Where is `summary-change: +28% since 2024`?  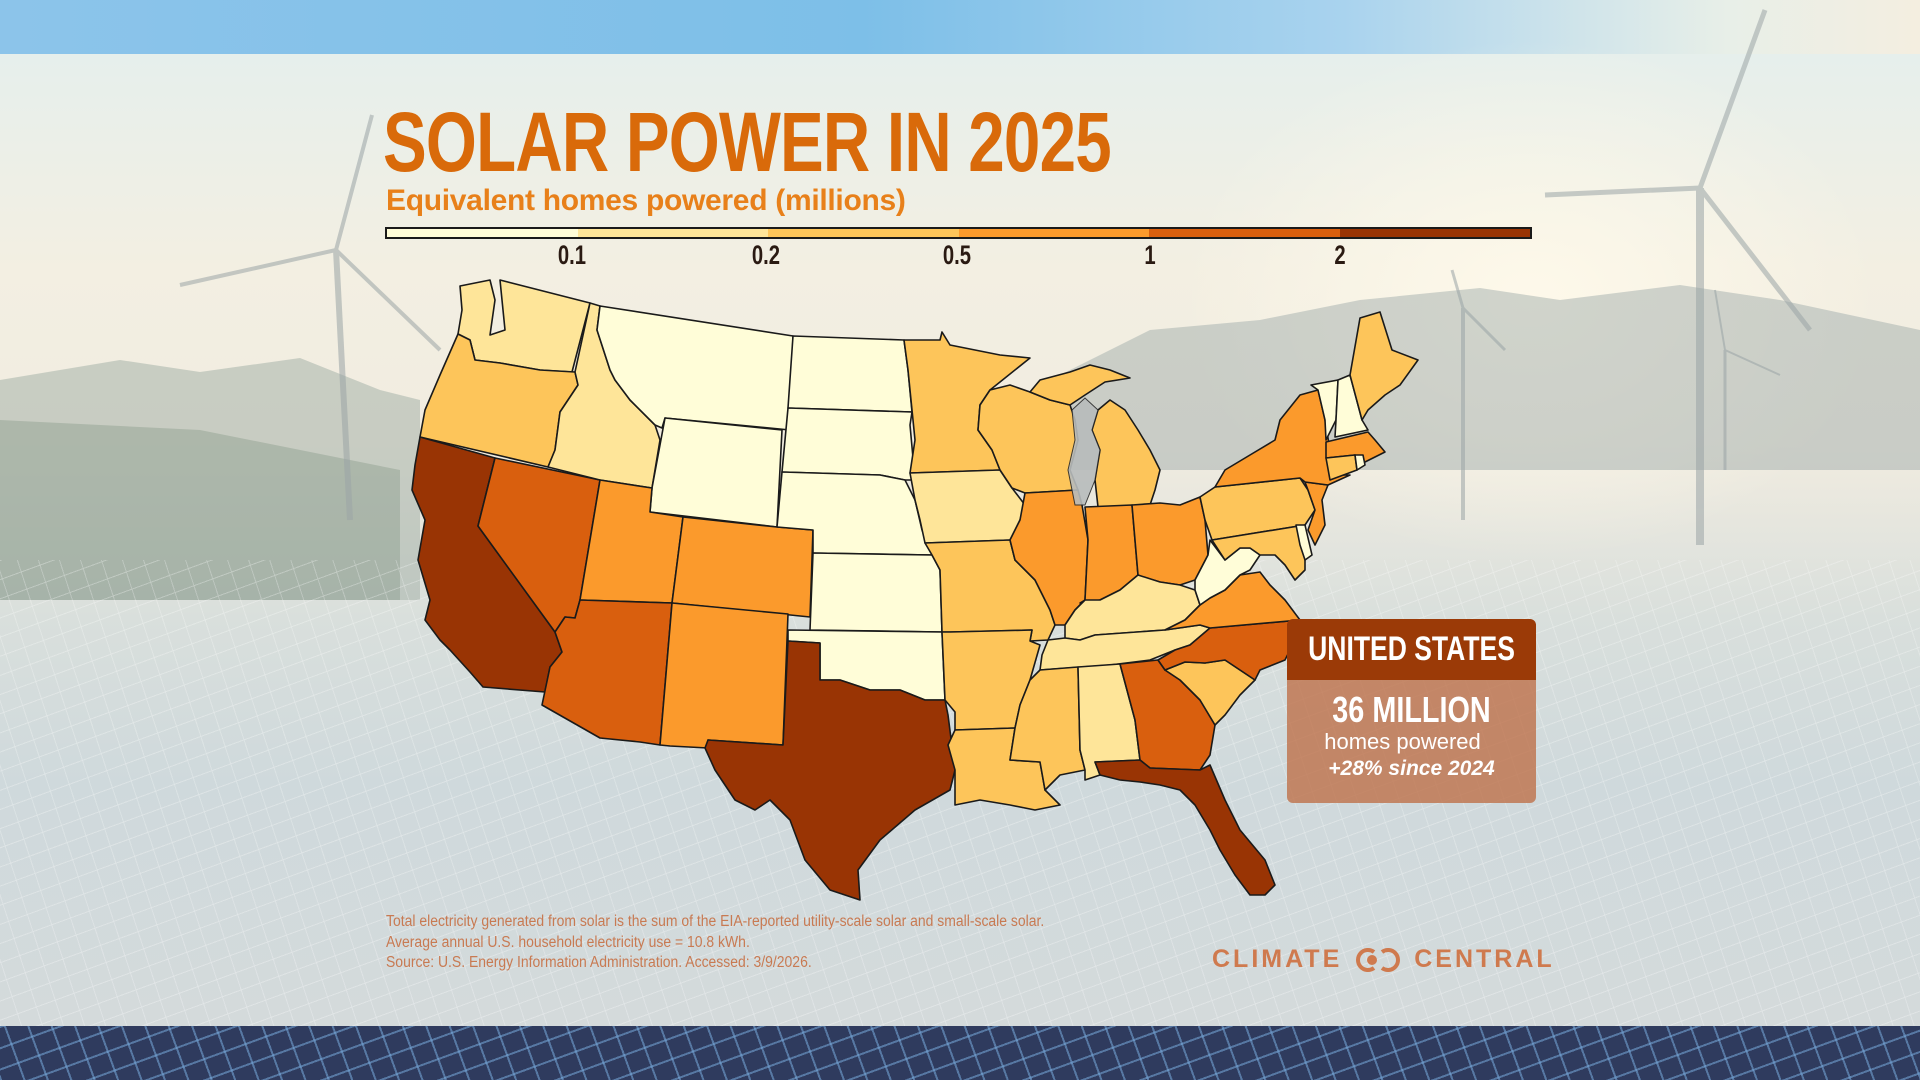
summary-change: +28% since 2024 is located at coordinates (1411, 768).